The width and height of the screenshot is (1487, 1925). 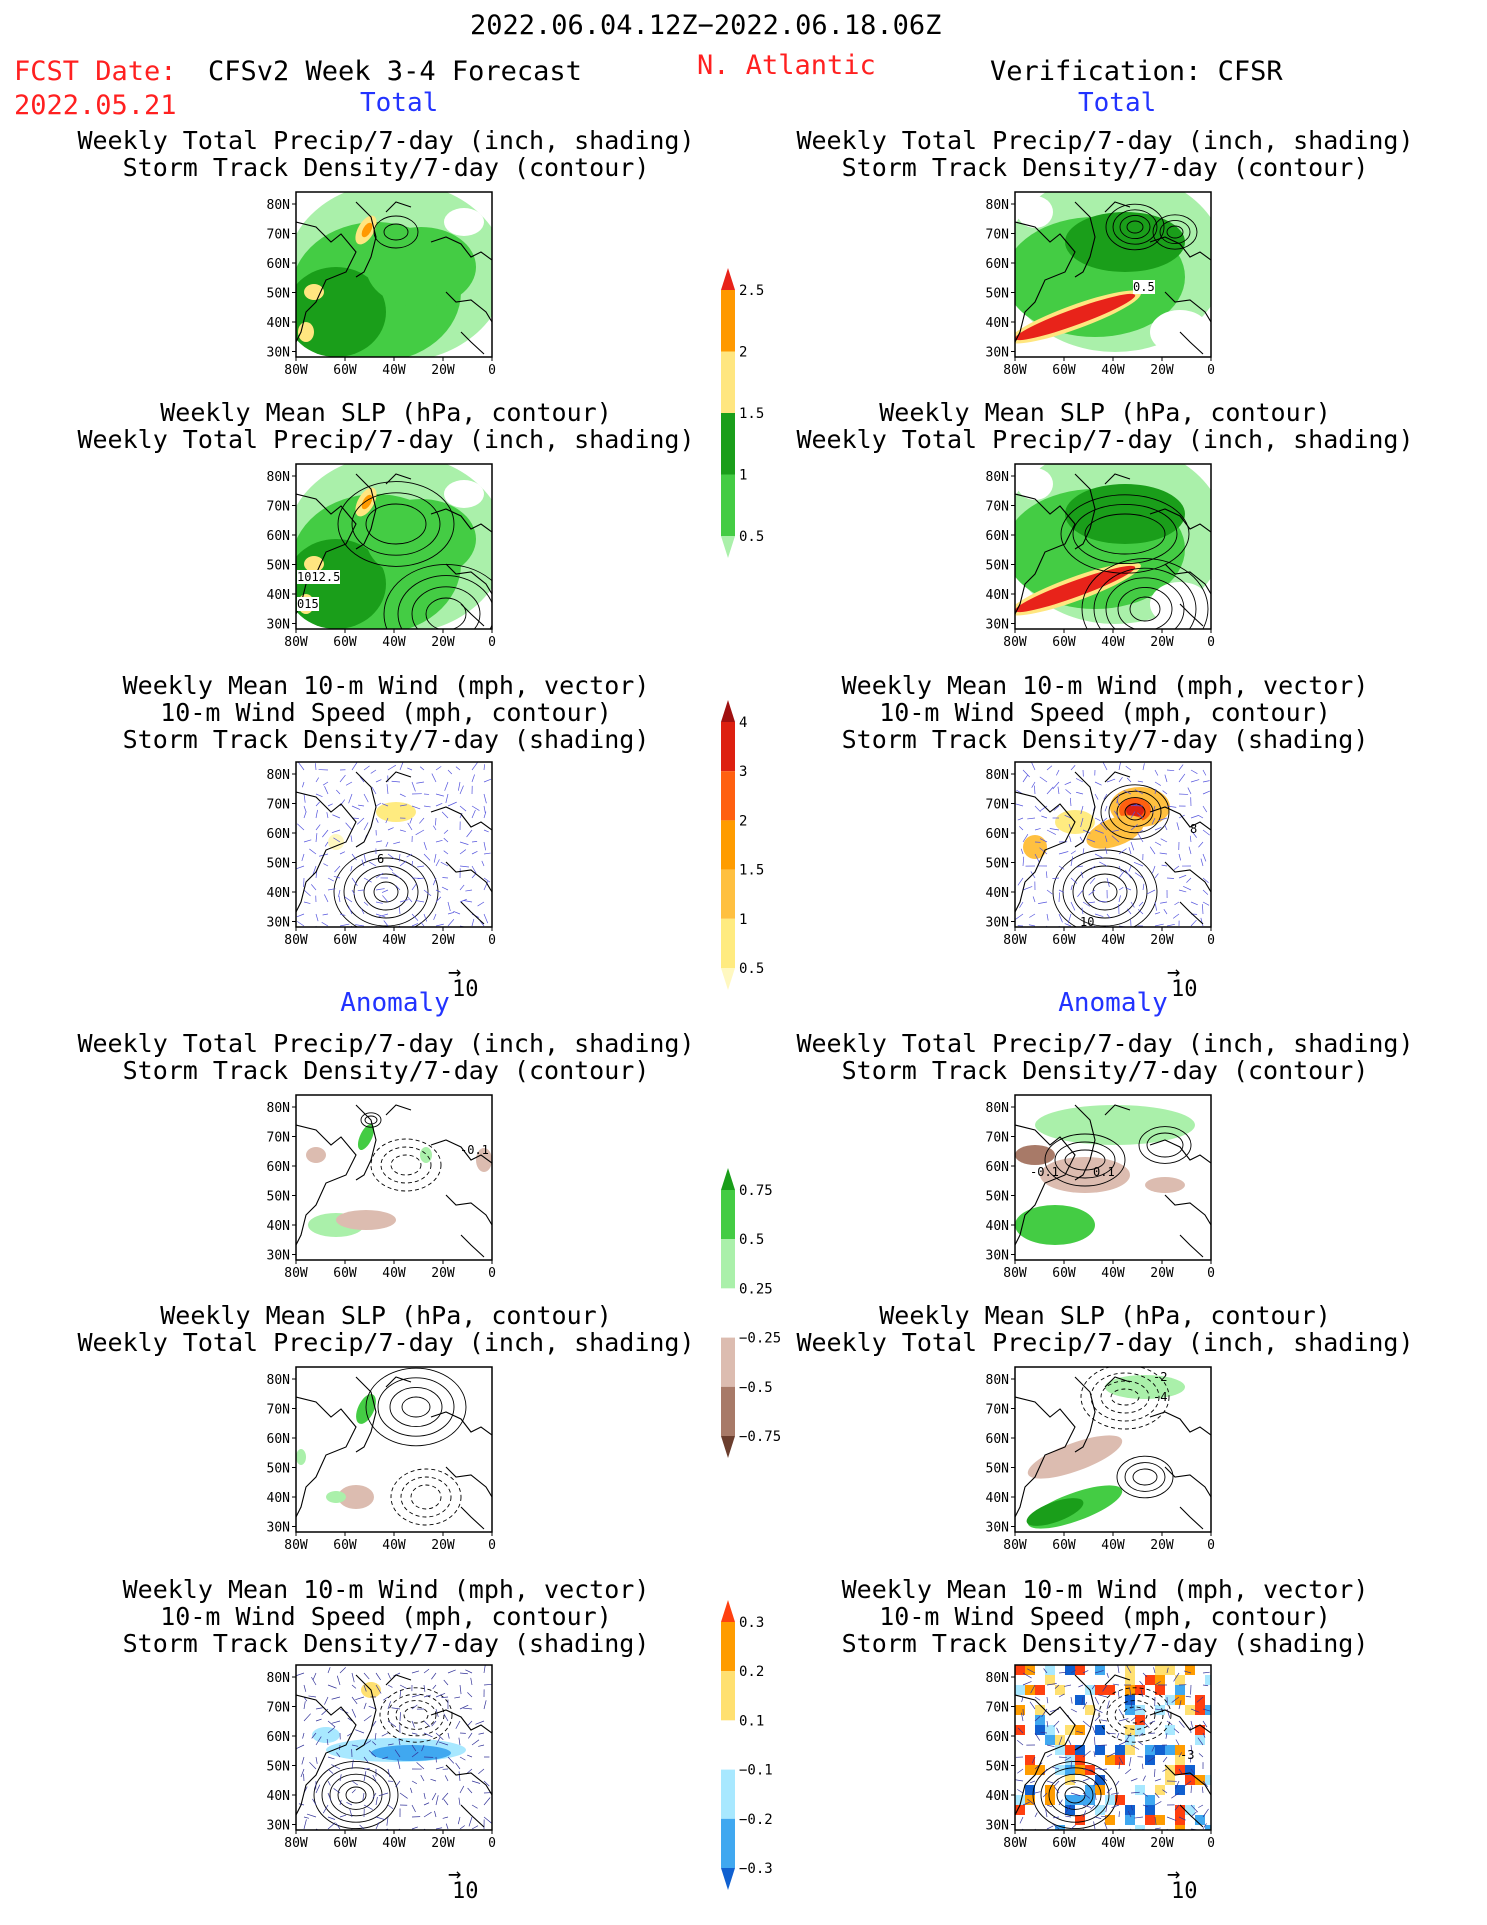 What do you see at coordinates (1113, 844) in the screenshot?
I see `map-content` at bounding box center [1113, 844].